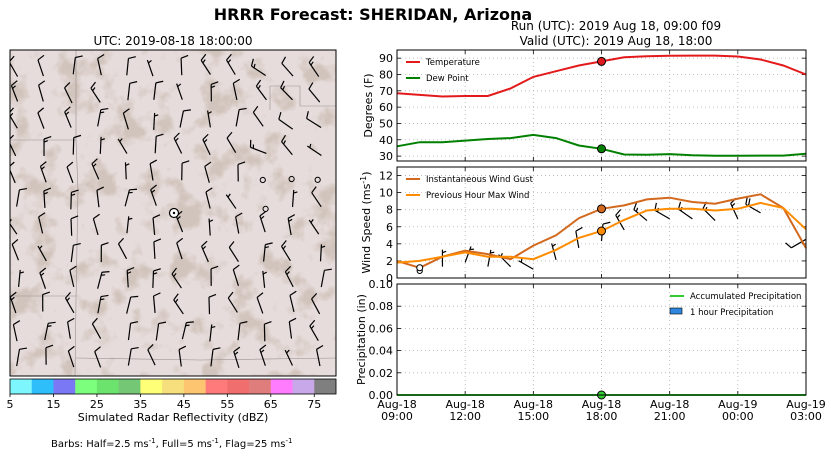 The image size is (831, 460). Describe the element at coordinates (389, 278) in the screenshot. I see `y-tick-label: 0` at that location.